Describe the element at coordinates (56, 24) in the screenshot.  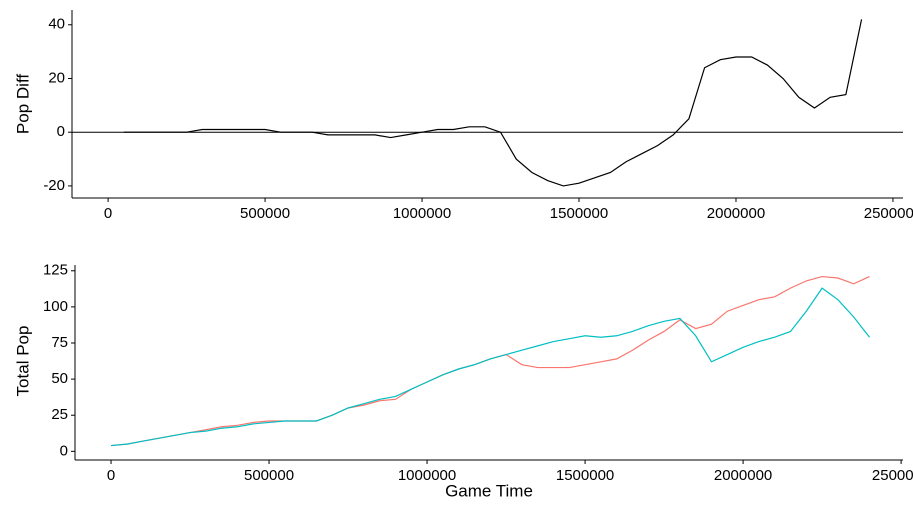
I see `y-tick-label: 40` at that location.